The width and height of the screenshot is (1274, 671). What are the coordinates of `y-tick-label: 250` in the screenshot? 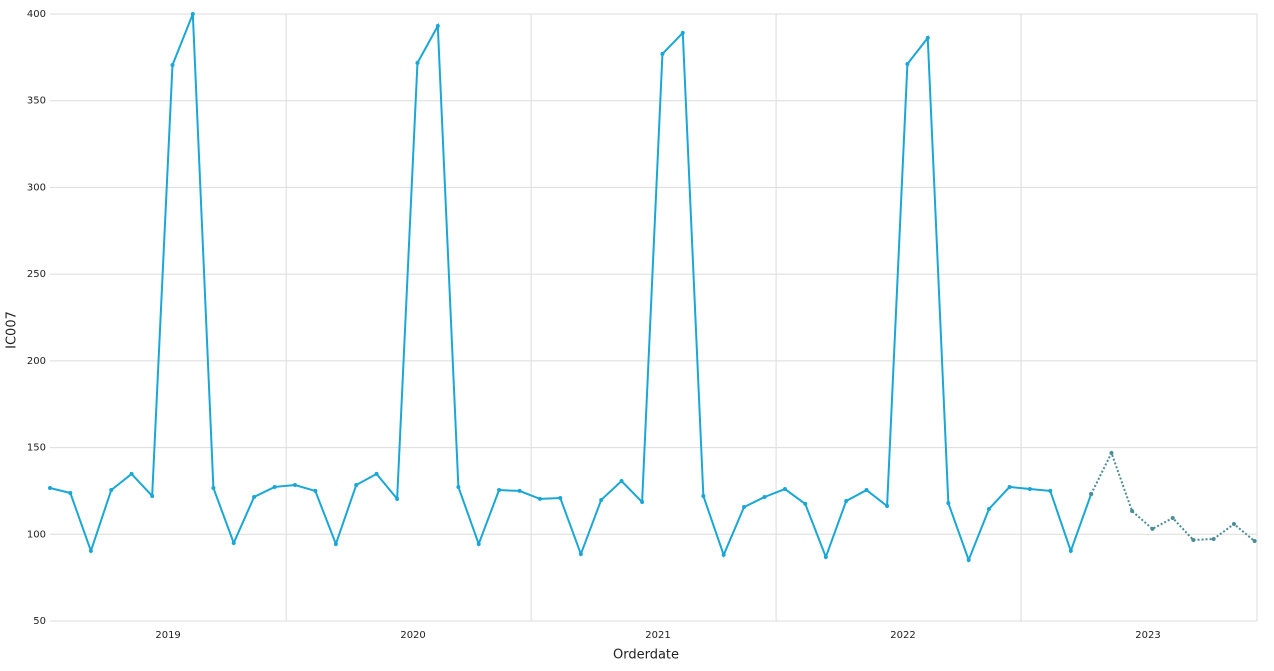 It's located at (36, 274).